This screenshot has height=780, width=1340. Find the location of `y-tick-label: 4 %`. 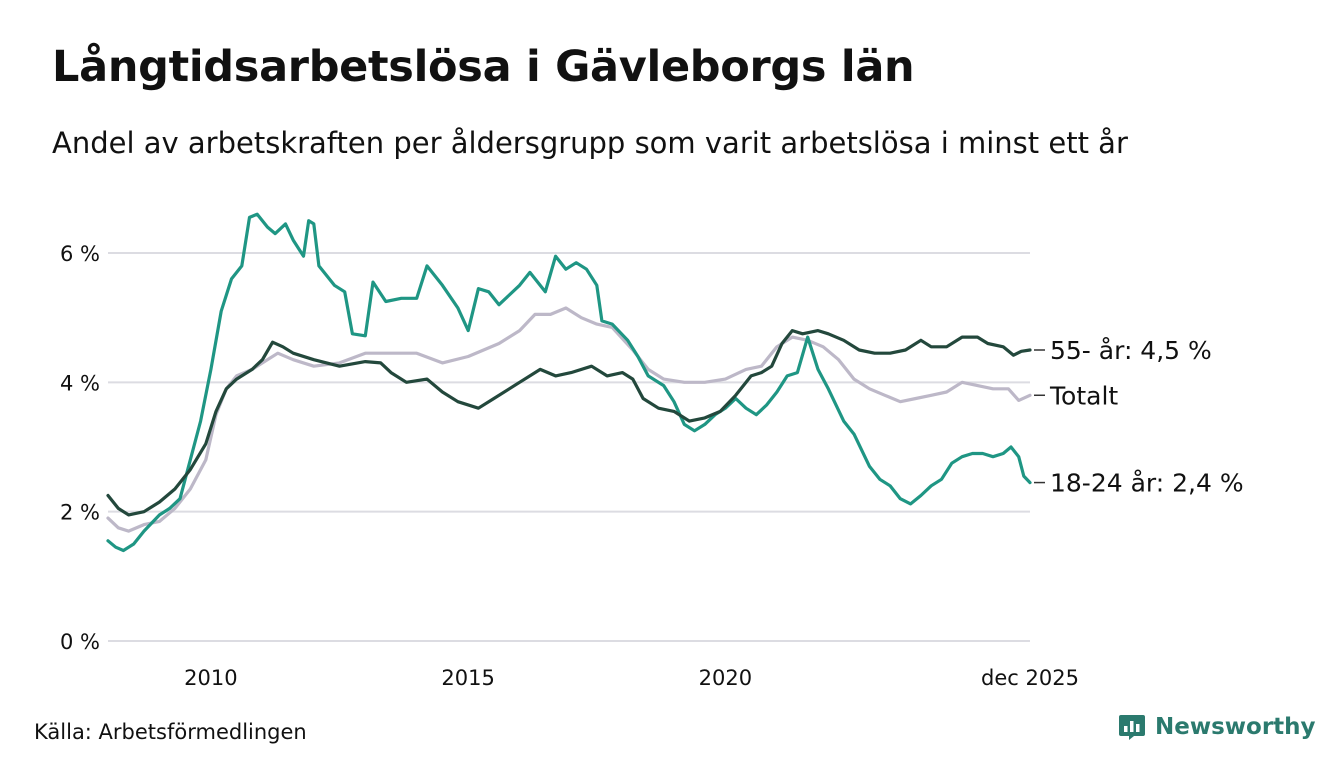

y-tick-label: 4 % is located at coordinates (80, 383).